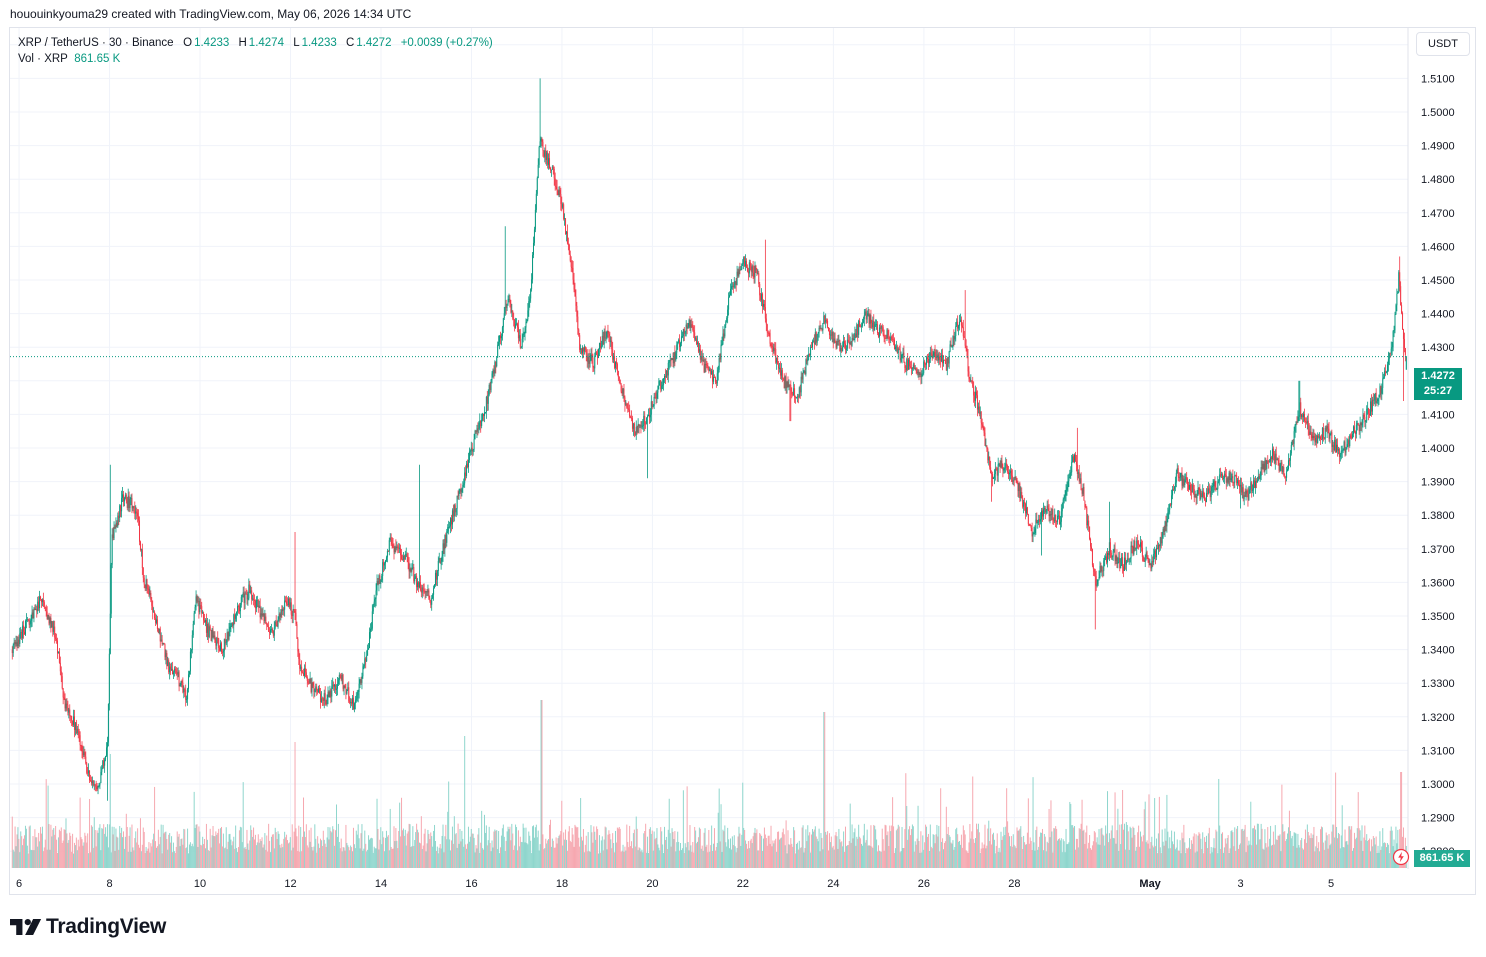  What do you see at coordinates (88, 927) in the screenshot?
I see `tradingview-brand: TradingView` at bounding box center [88, 927].